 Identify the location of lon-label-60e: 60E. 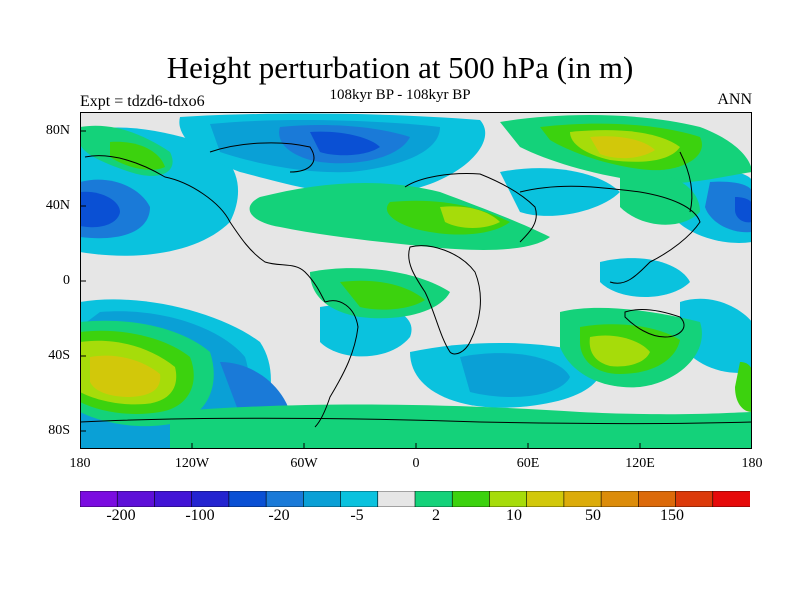
(528, 463).